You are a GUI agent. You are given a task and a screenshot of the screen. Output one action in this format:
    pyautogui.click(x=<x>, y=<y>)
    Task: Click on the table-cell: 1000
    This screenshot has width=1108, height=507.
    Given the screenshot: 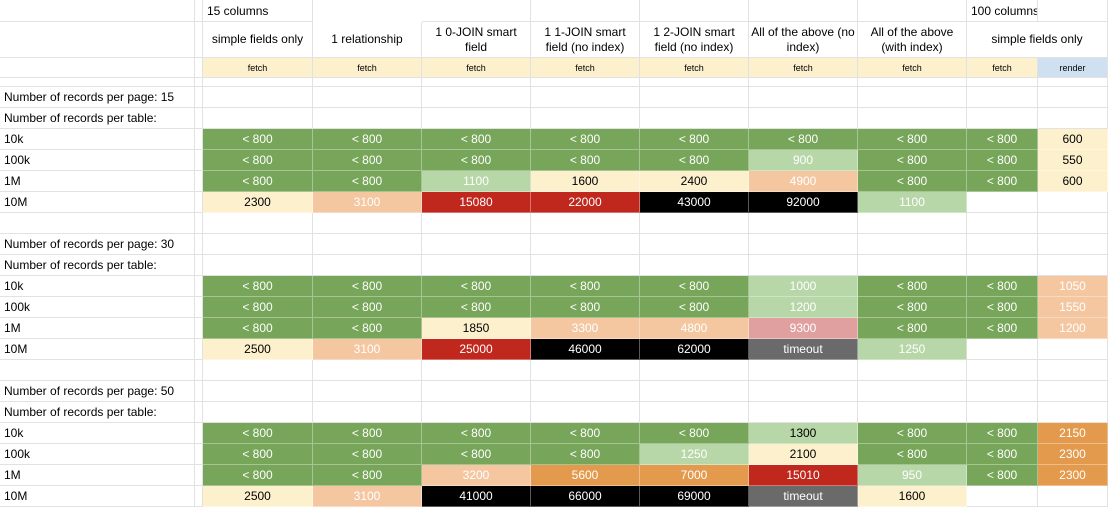 What is the action you would take?
    pyautogui.click(x=803, y=286)
    